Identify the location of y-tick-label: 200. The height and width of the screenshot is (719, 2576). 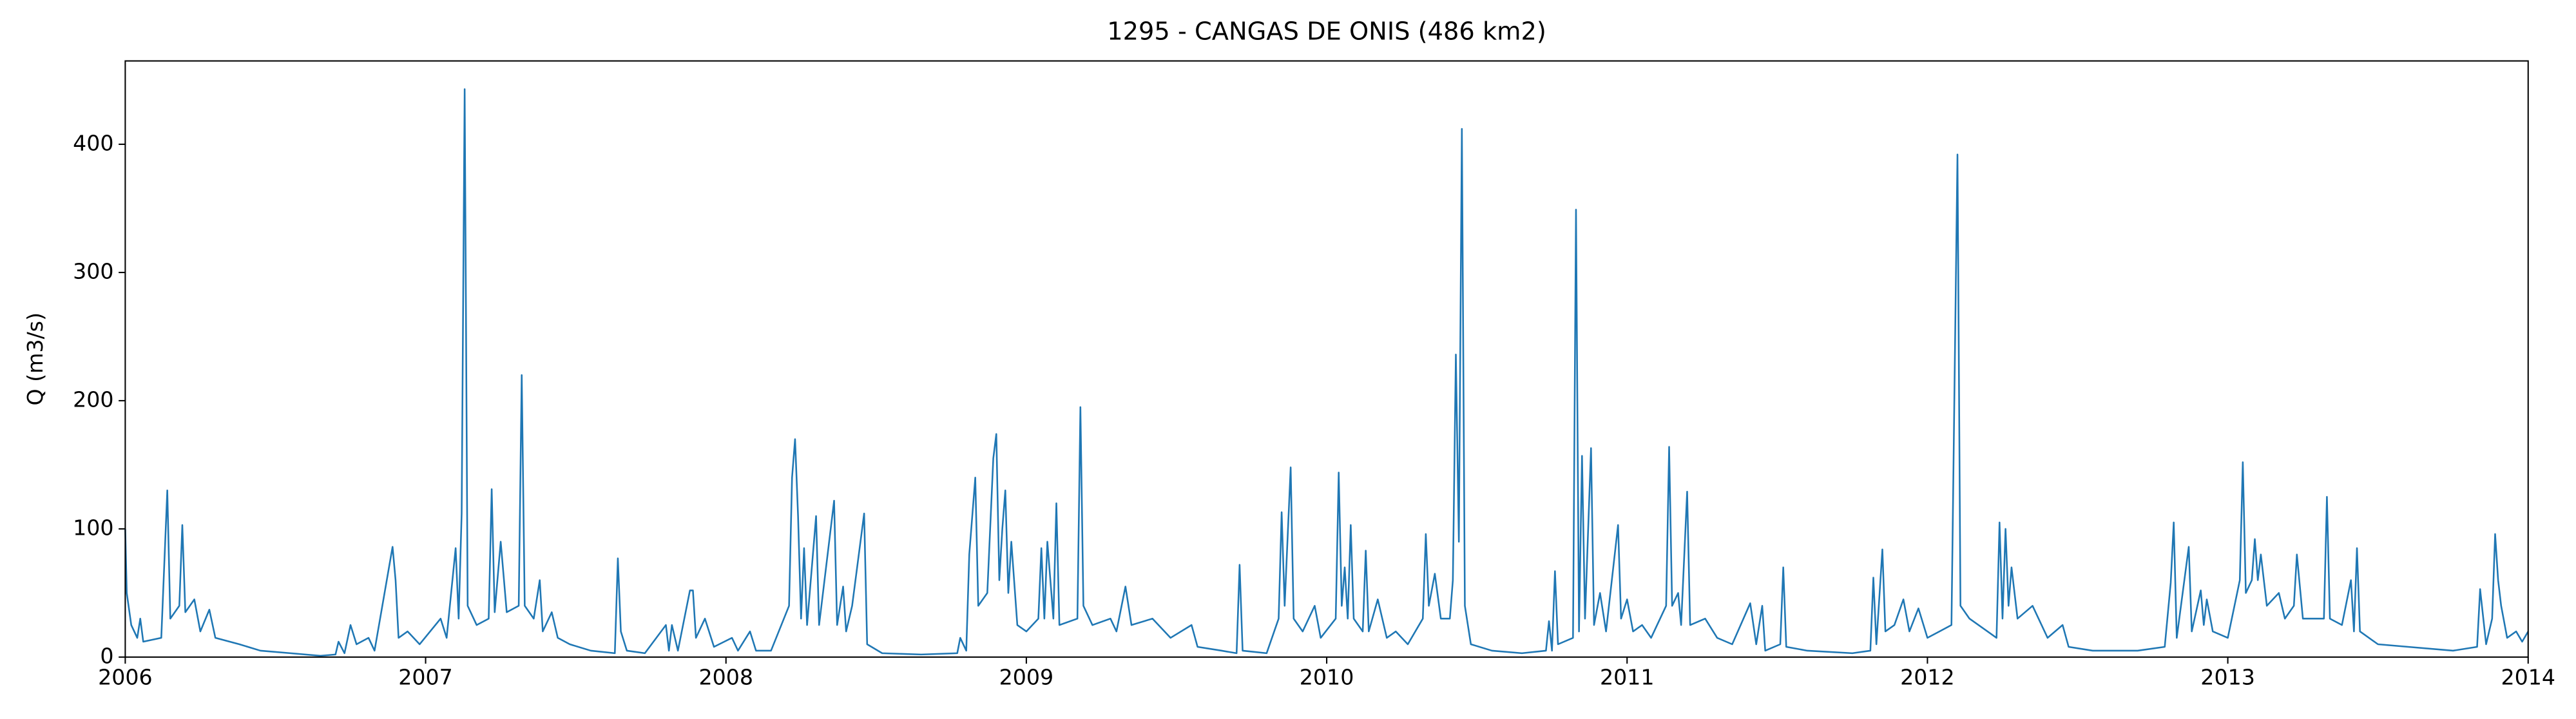
(93, 399).